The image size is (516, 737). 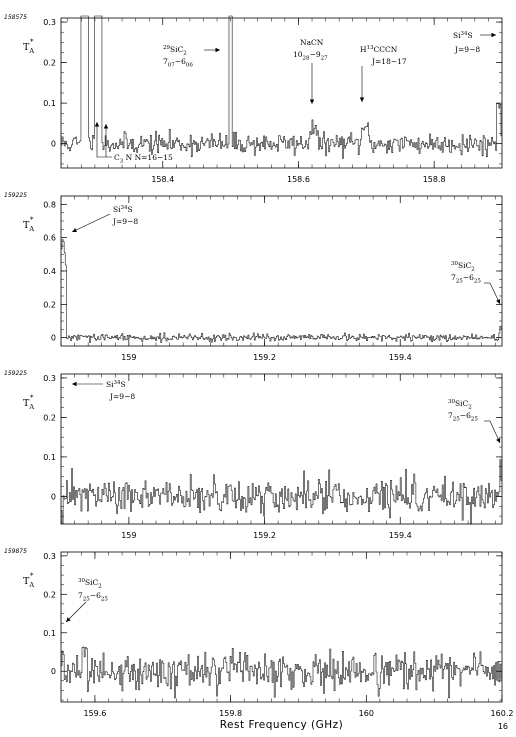 I want to click on label-si34s-1: Si34S, so click(x=463, y=35).